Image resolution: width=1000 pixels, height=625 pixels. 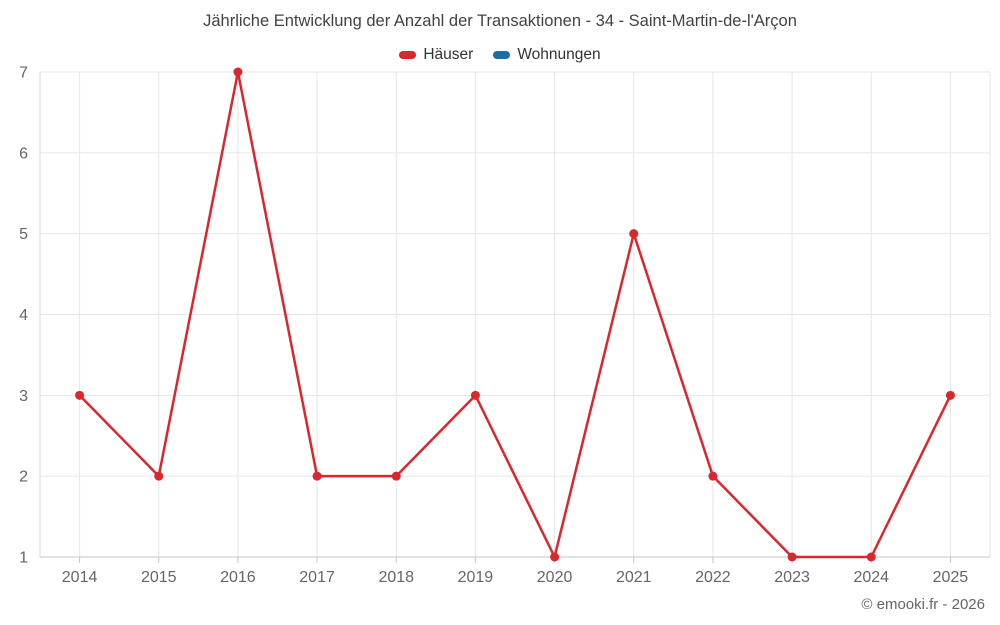 What do you see at coordinates (23, 234) in the screenshot?
I see `y-axis-label: 5` at bounding box center [23, 234].